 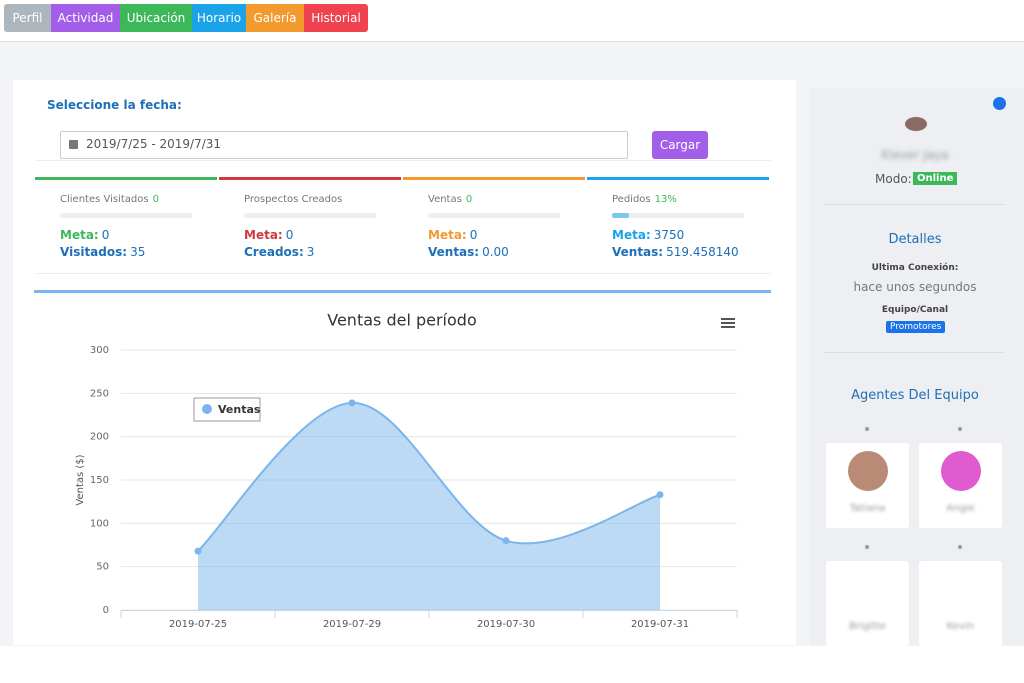 I want to click on stat-title-row: Clientes Visitados 0, so click(x=109, y=199).